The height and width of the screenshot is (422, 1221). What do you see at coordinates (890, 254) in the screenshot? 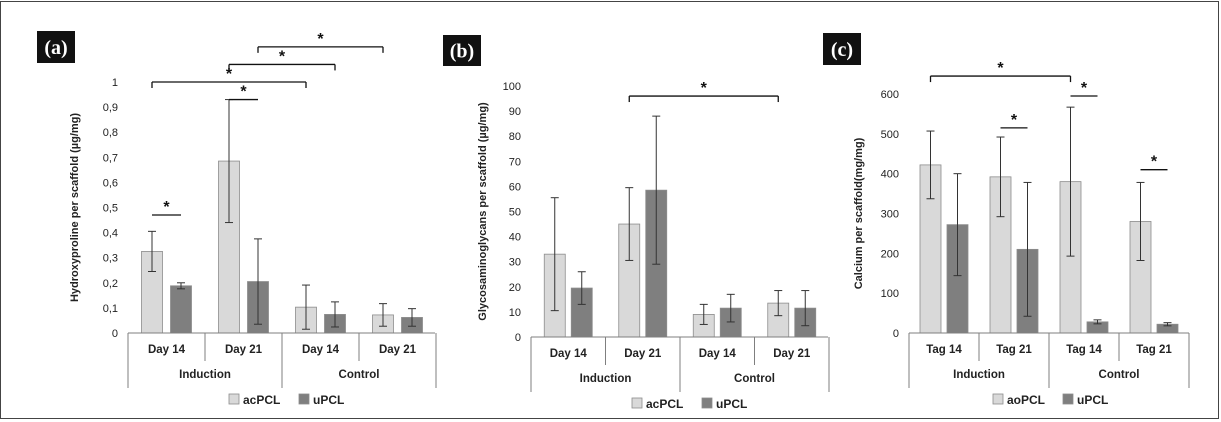
I see `y-tick-label: 200` at bounding box center [890, 254].